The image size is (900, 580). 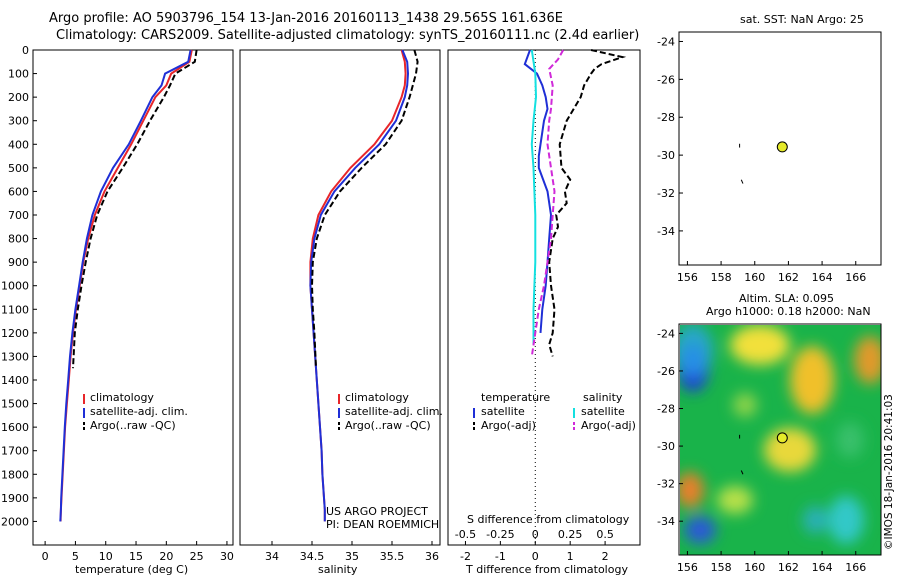 I want to click on sal-legend-climatology: climatology, so click(x=377, y=397).